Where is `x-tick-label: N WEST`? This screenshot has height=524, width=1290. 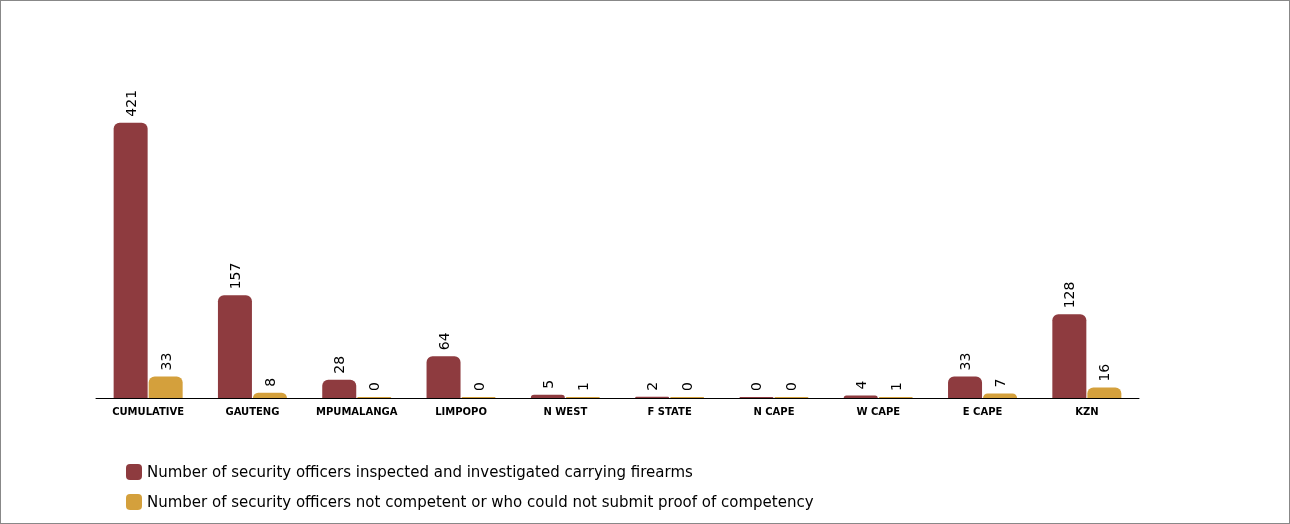 x-tick-label: N WEST is located at coordinates (565, 411).